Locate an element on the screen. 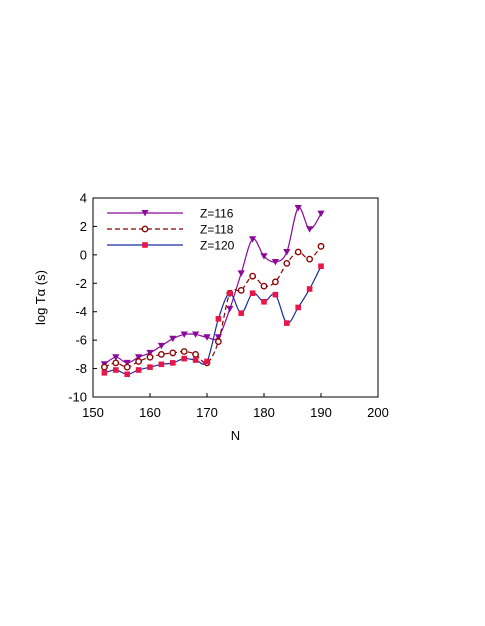 This screenshot has height=626, width=485. y-tick-label: 4 is located at coordinates (83, 198).